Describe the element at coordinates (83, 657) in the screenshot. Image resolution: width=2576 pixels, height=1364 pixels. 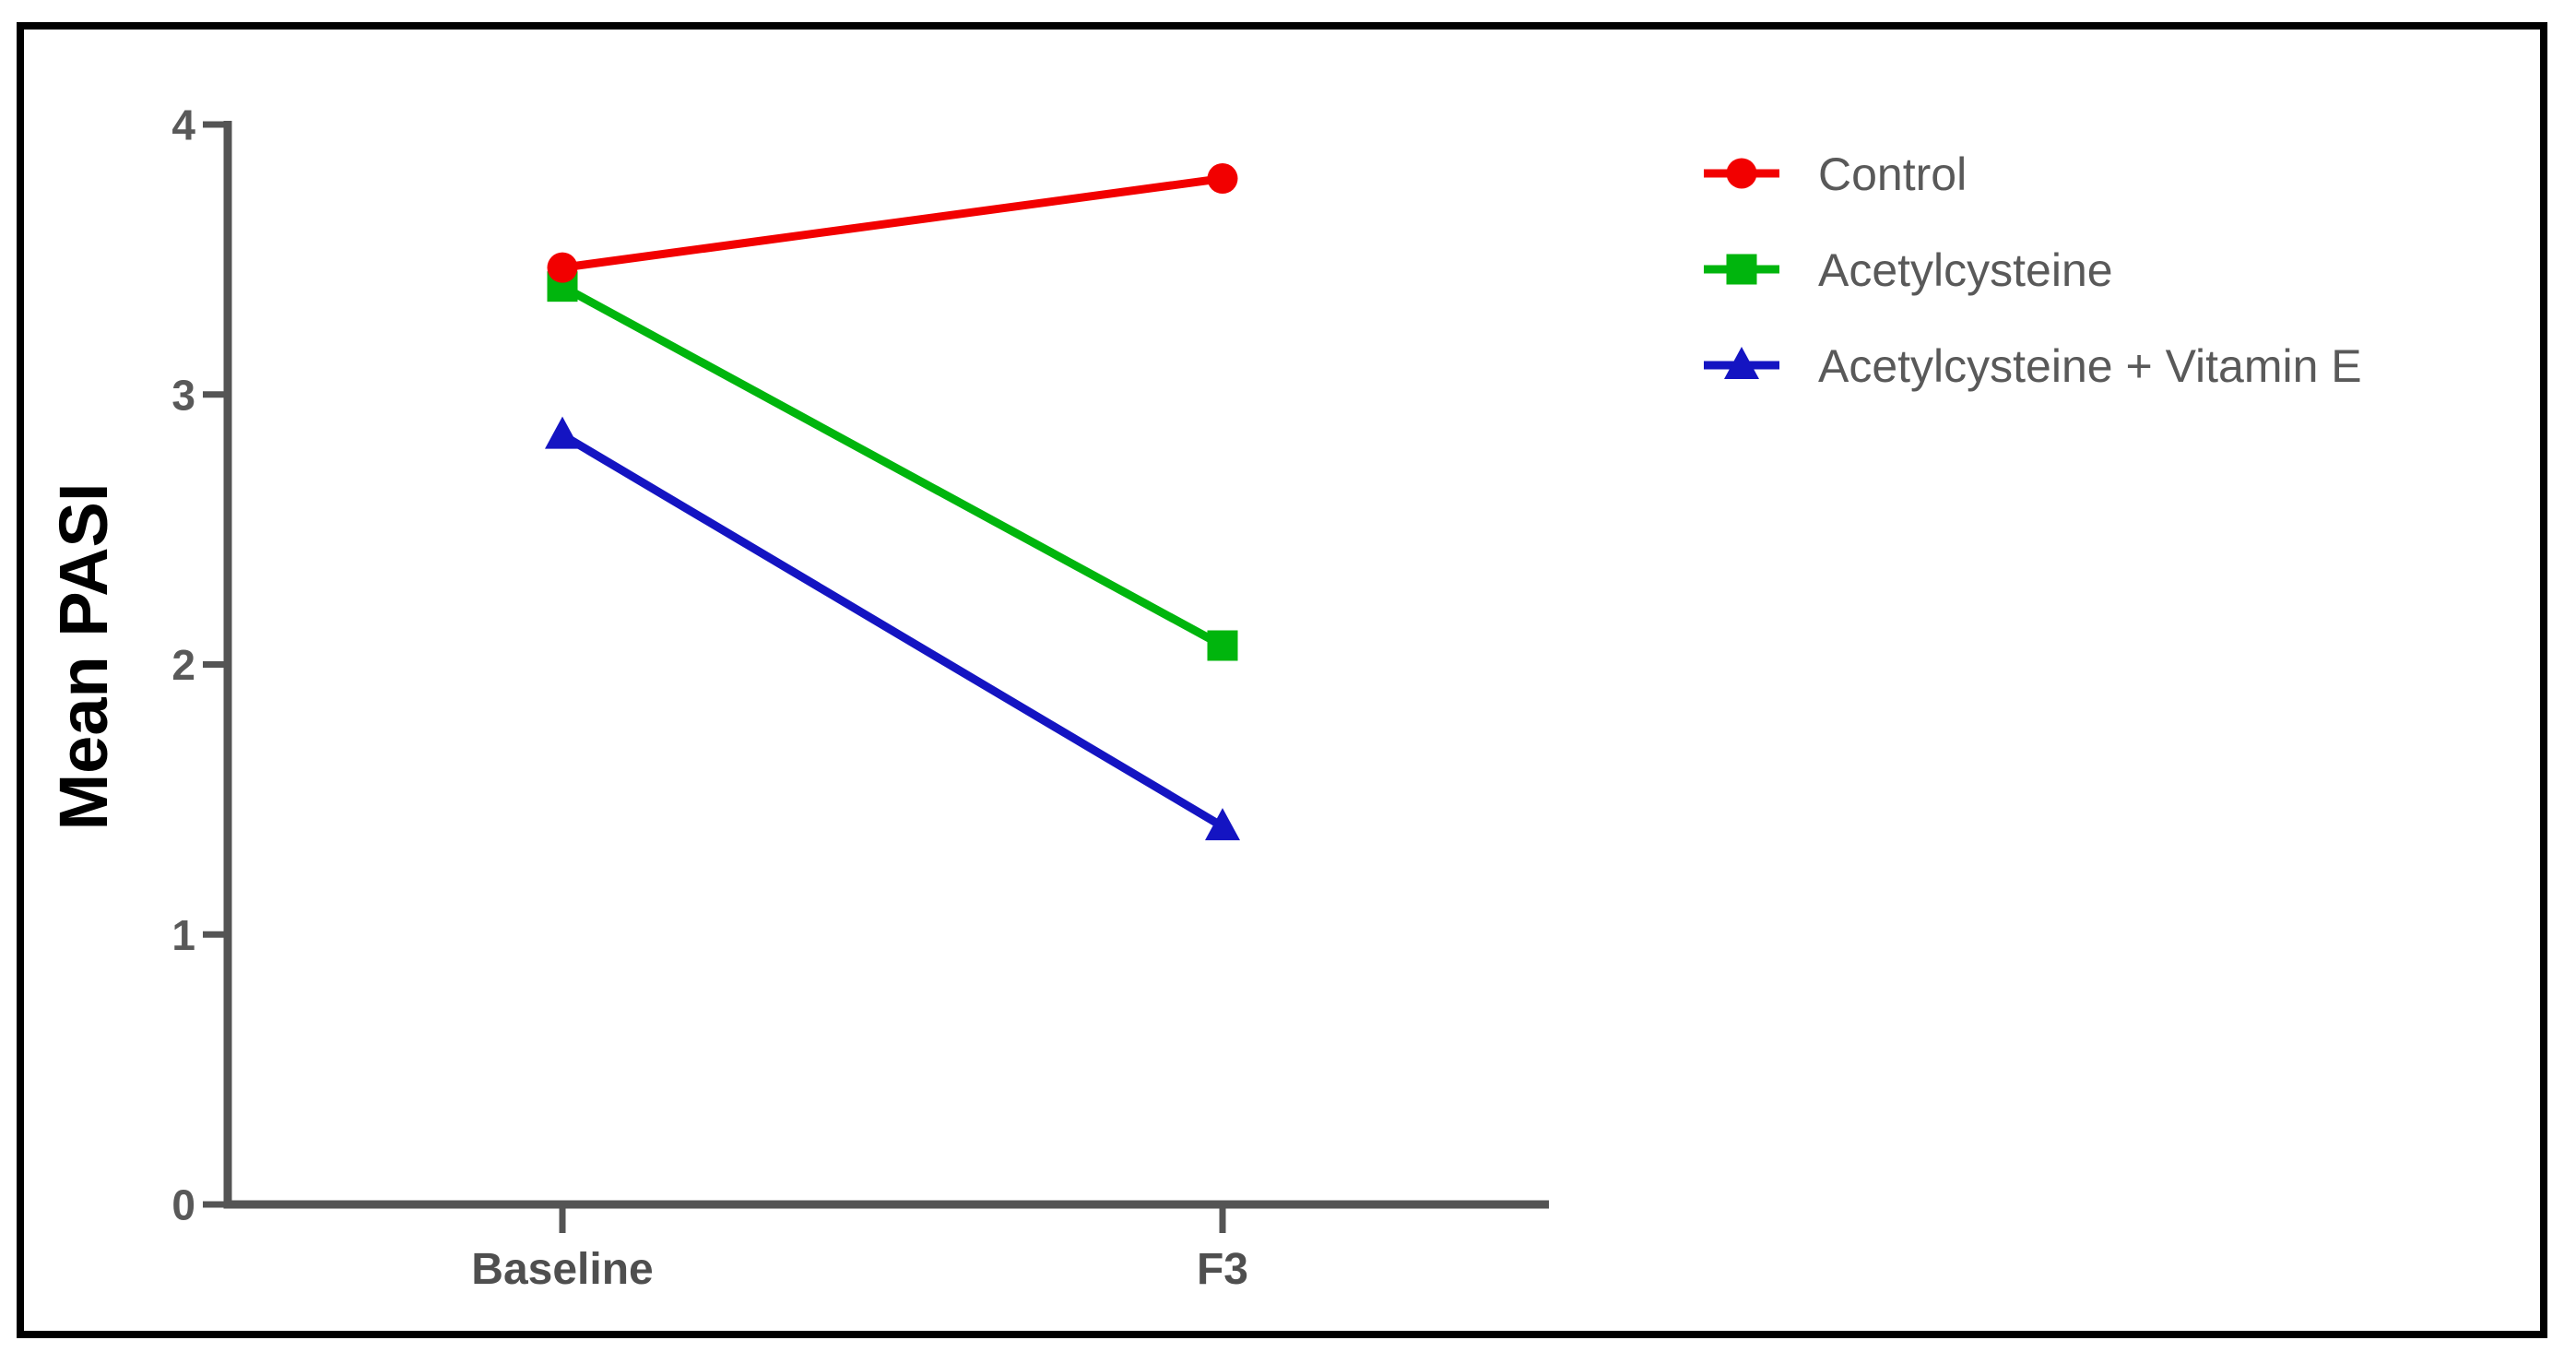
I see `y-axis-title: Mean PASI` at that location.